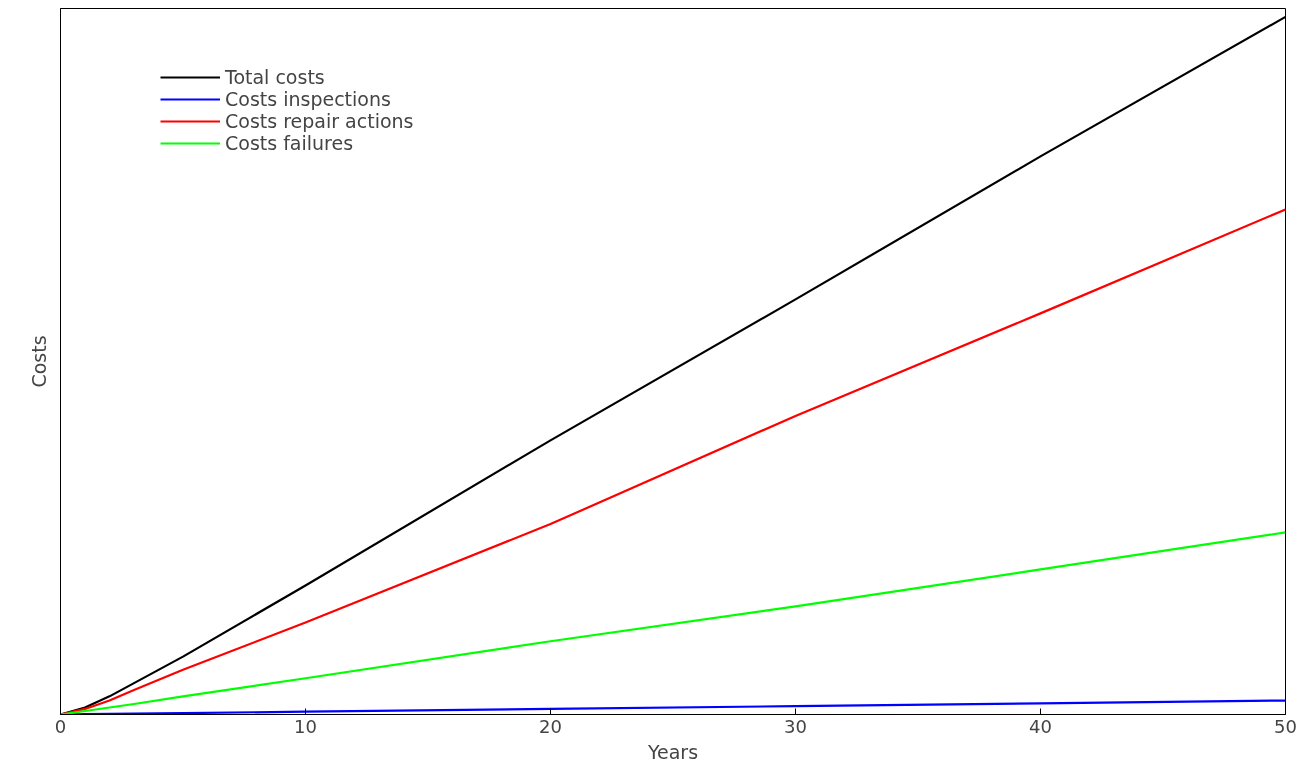  What do you see at coordinates (38, 361) in the screenshot?
I see `y-axis-title: Costs` at bounding box center [38, 361].